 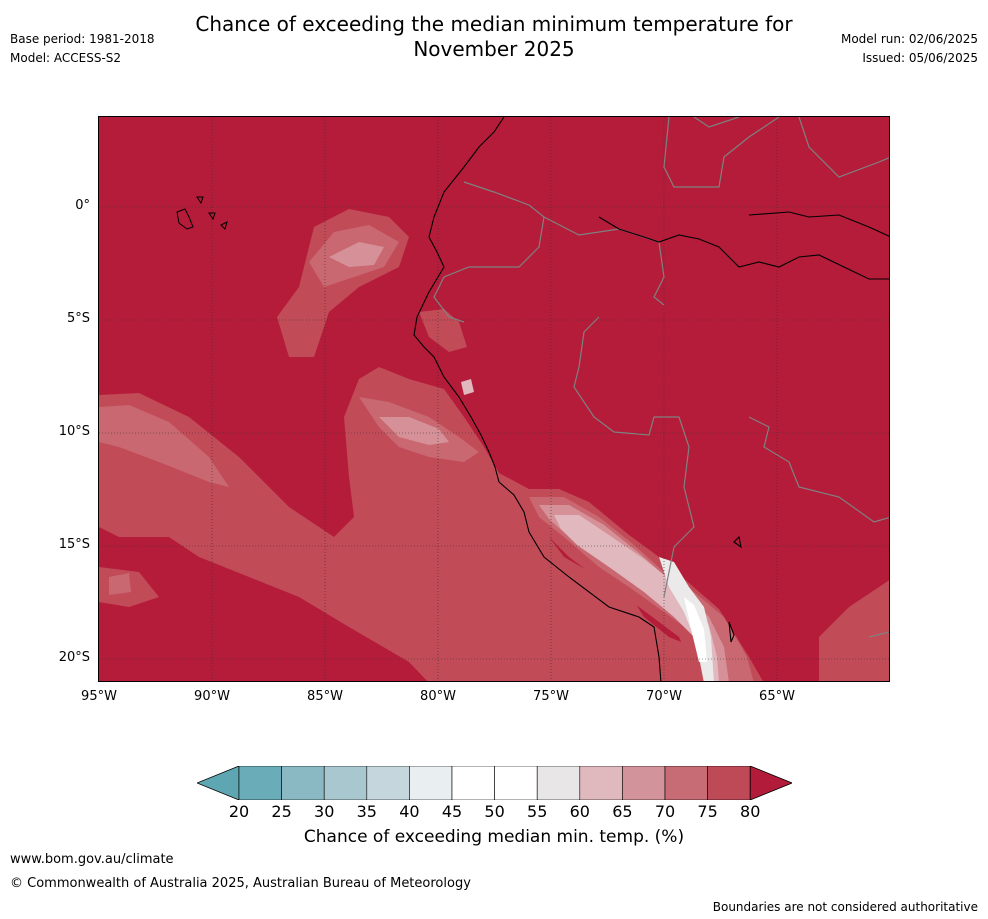 What do you see at coordinates (537, 811) in the screenshot?
I see `colorbar-tick-label: 55` at bounding box center [537, 811].